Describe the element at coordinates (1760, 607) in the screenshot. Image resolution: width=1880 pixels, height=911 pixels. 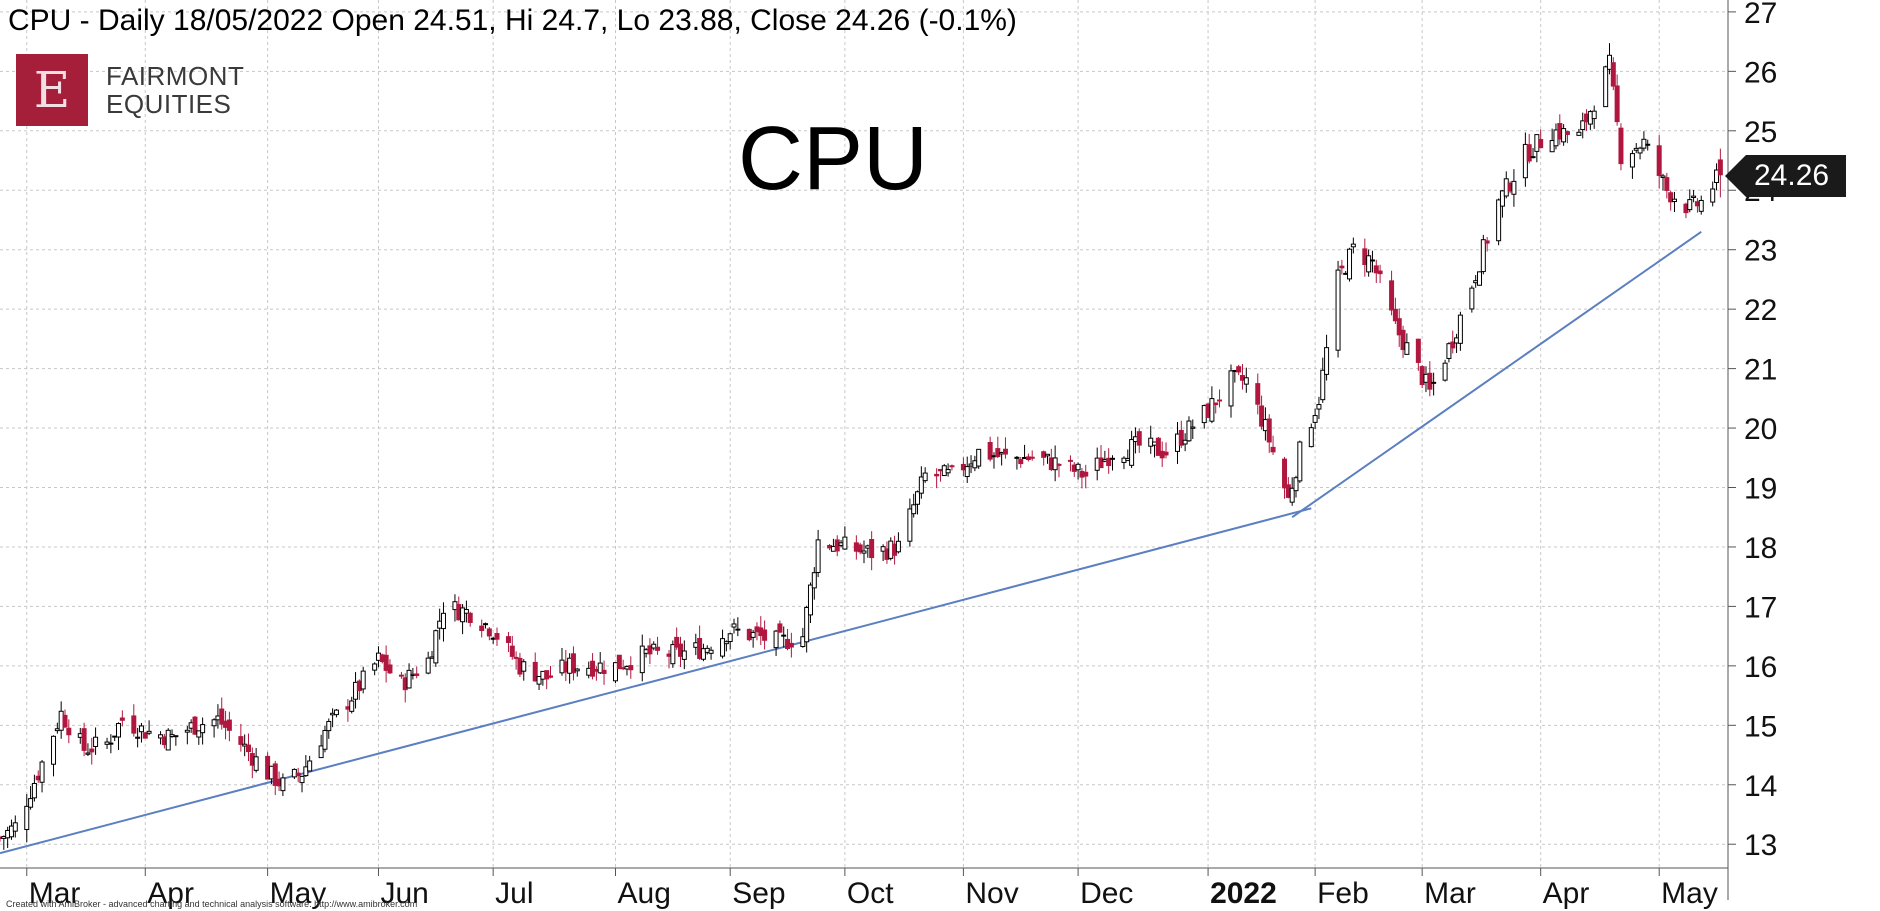
I see `y-tick-label: 17` at that location.